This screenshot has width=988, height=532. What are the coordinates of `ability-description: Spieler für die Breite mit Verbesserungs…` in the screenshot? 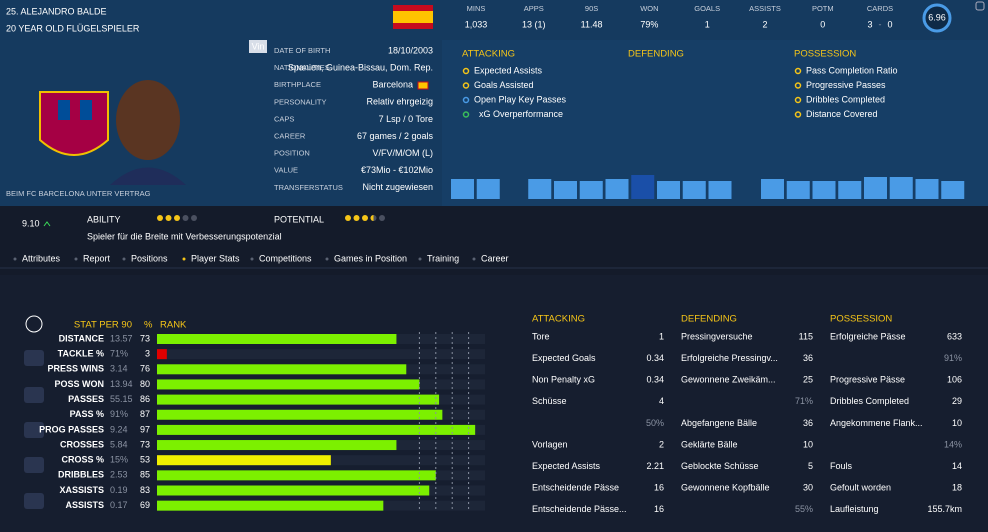 It's located at (184, 236).